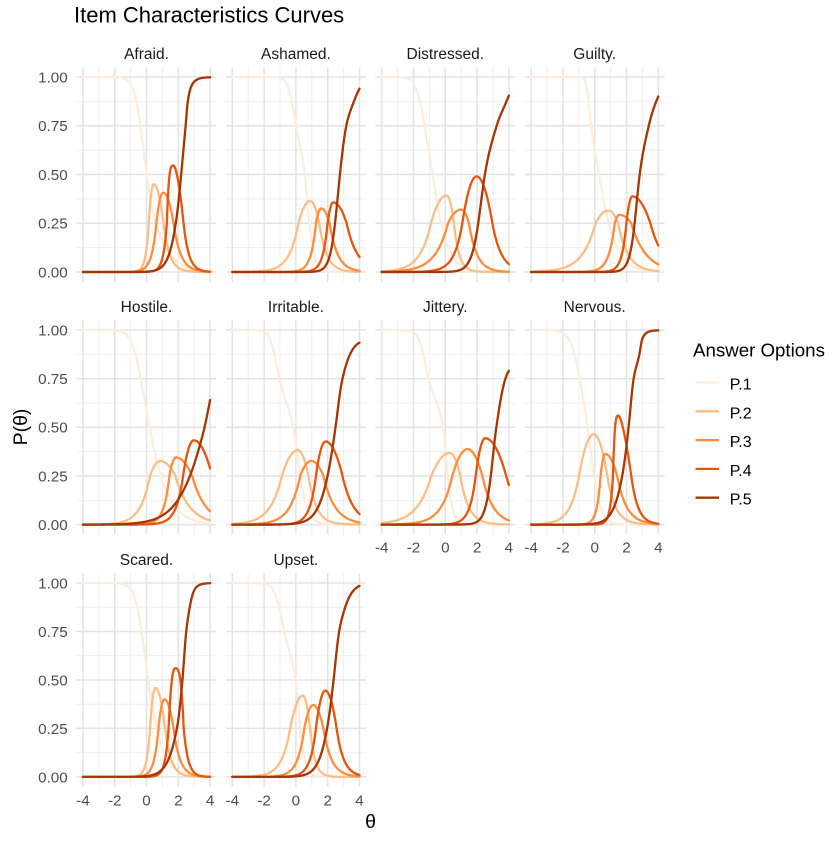  What do you see at coordinates (741, 385) in the screenshot?
I see `svg-text: P.1` at bounding box center [741, 385].